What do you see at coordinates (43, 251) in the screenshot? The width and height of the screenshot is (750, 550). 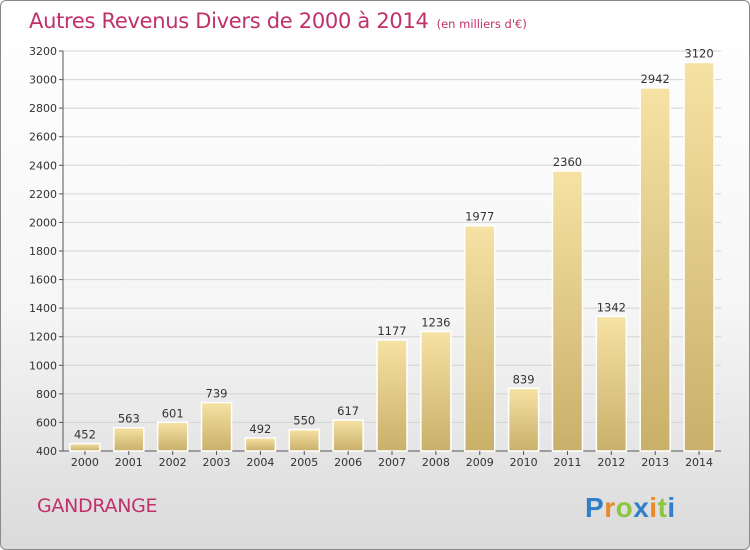 I see `y-tick-label: 1800` at bounding box center [43, 251].